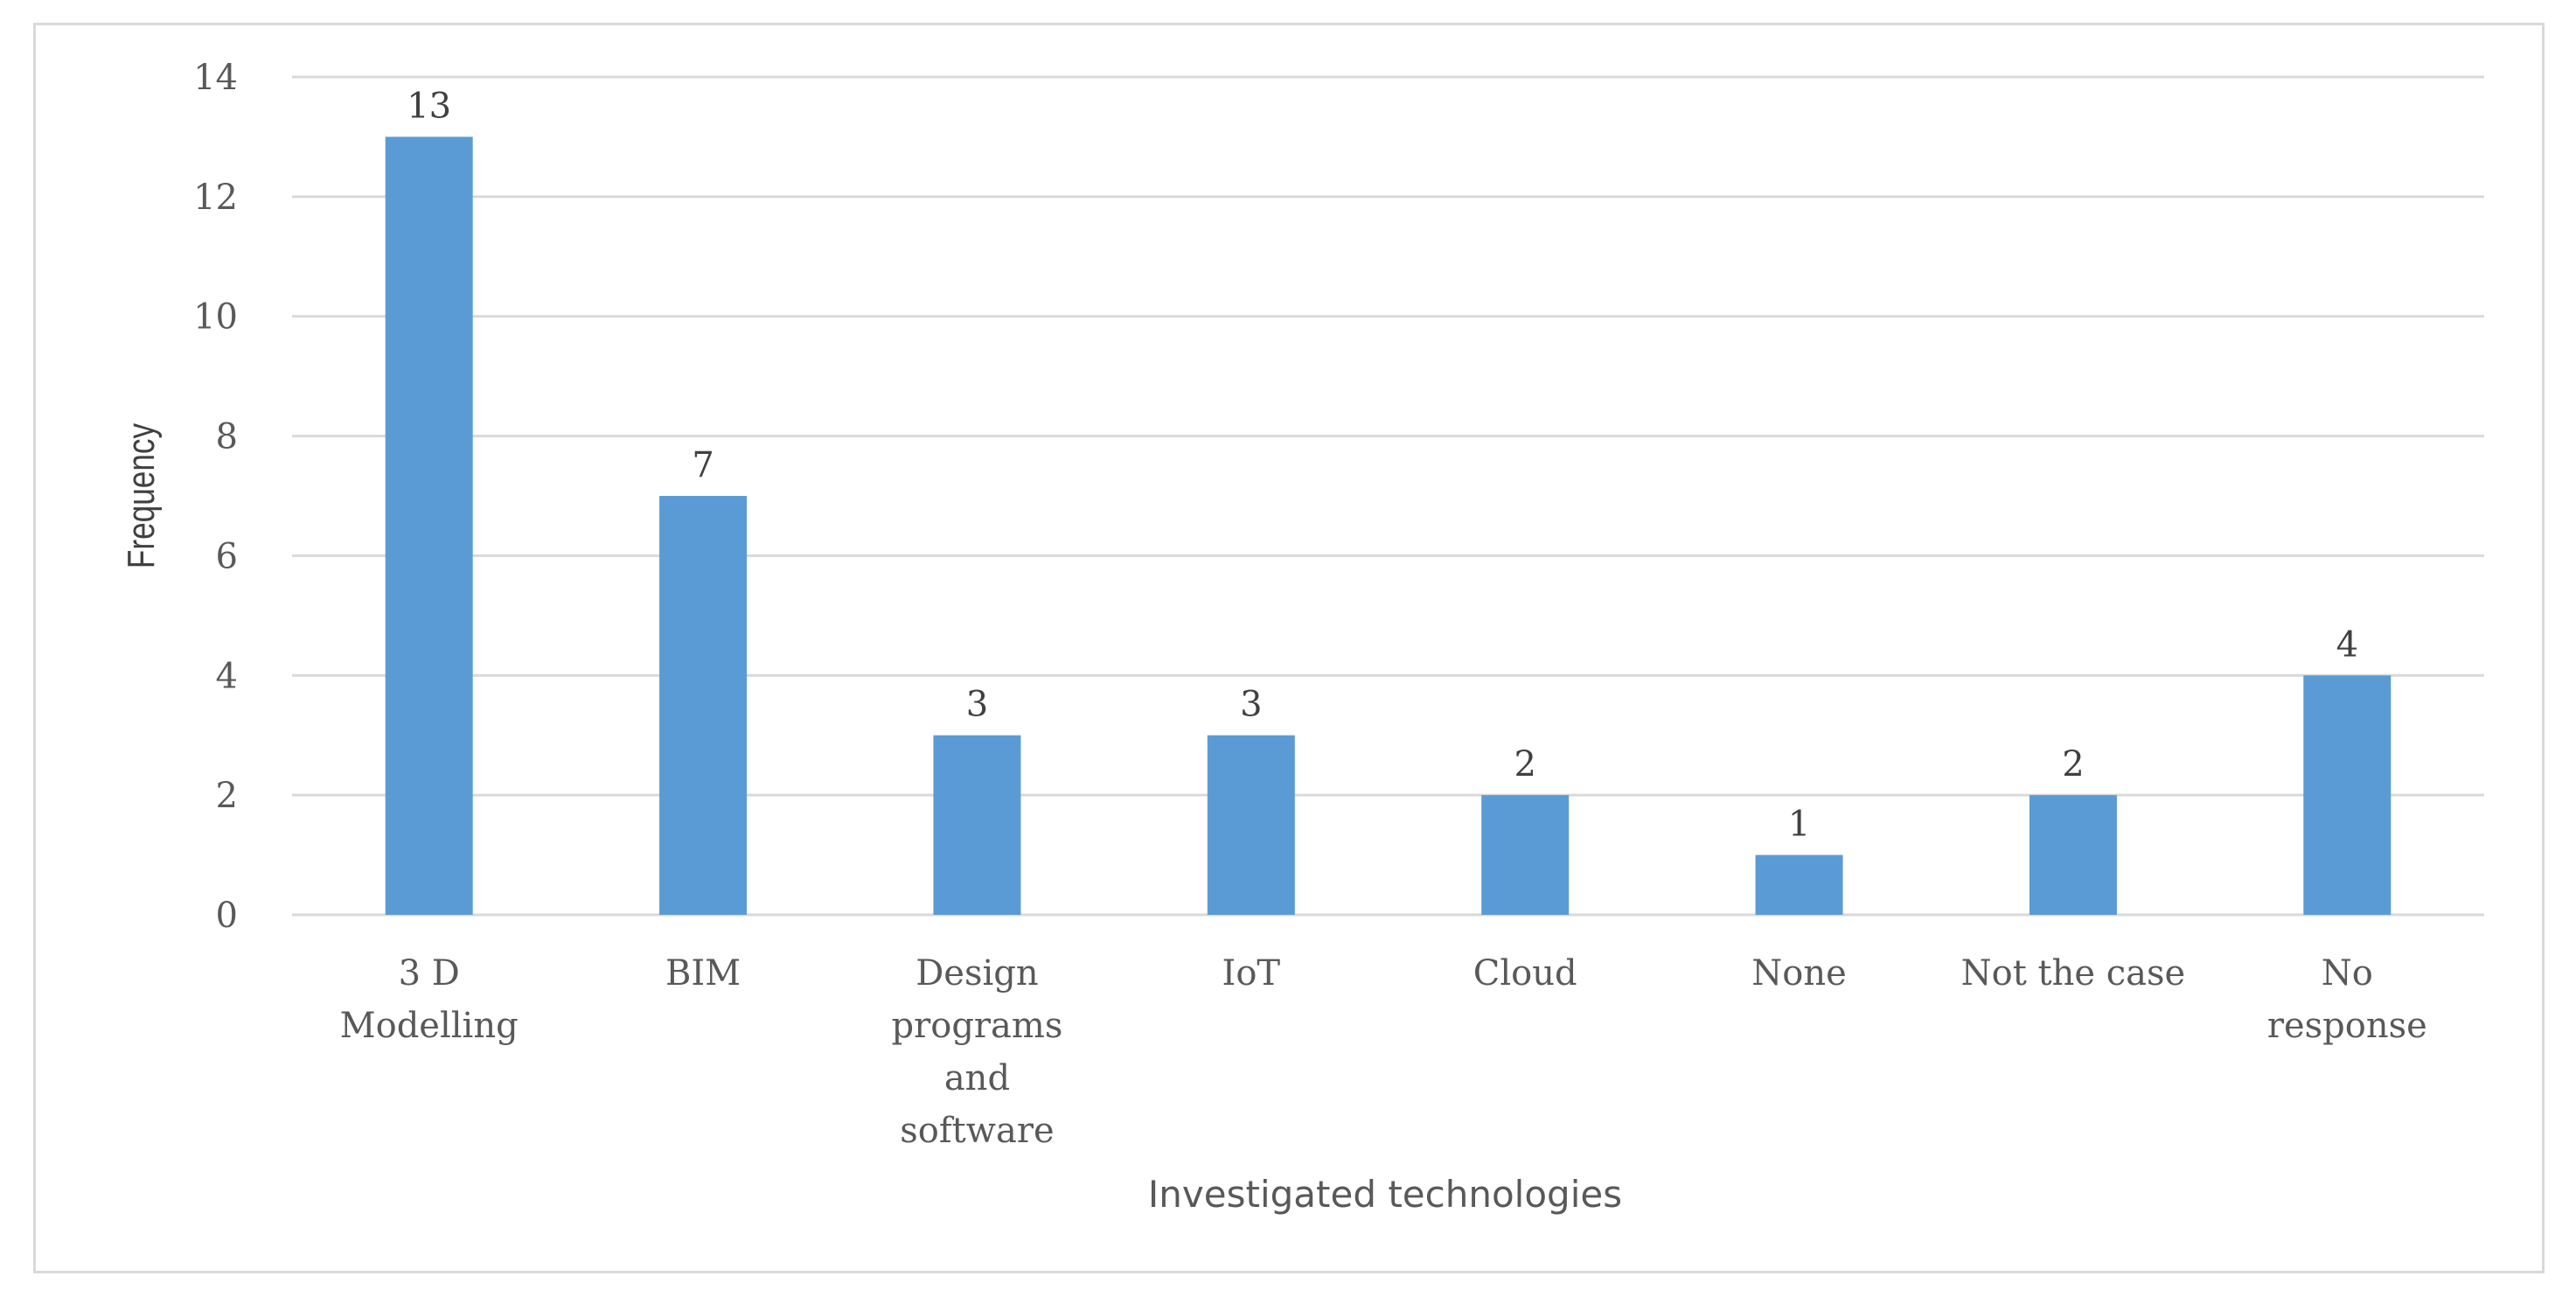 Image resolution: width=2576 pixels, height=1311 pixels. I want to click on x-tick-label: software, so click(977, 1131).